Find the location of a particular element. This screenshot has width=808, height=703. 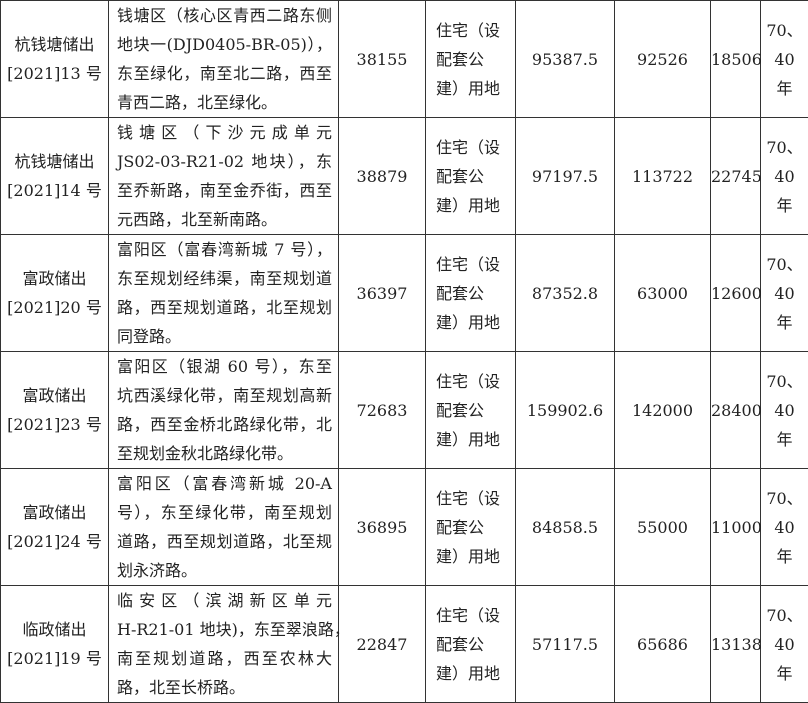

parcel-code-cell-line: 富政储出 is located at coordinates (54, 278).